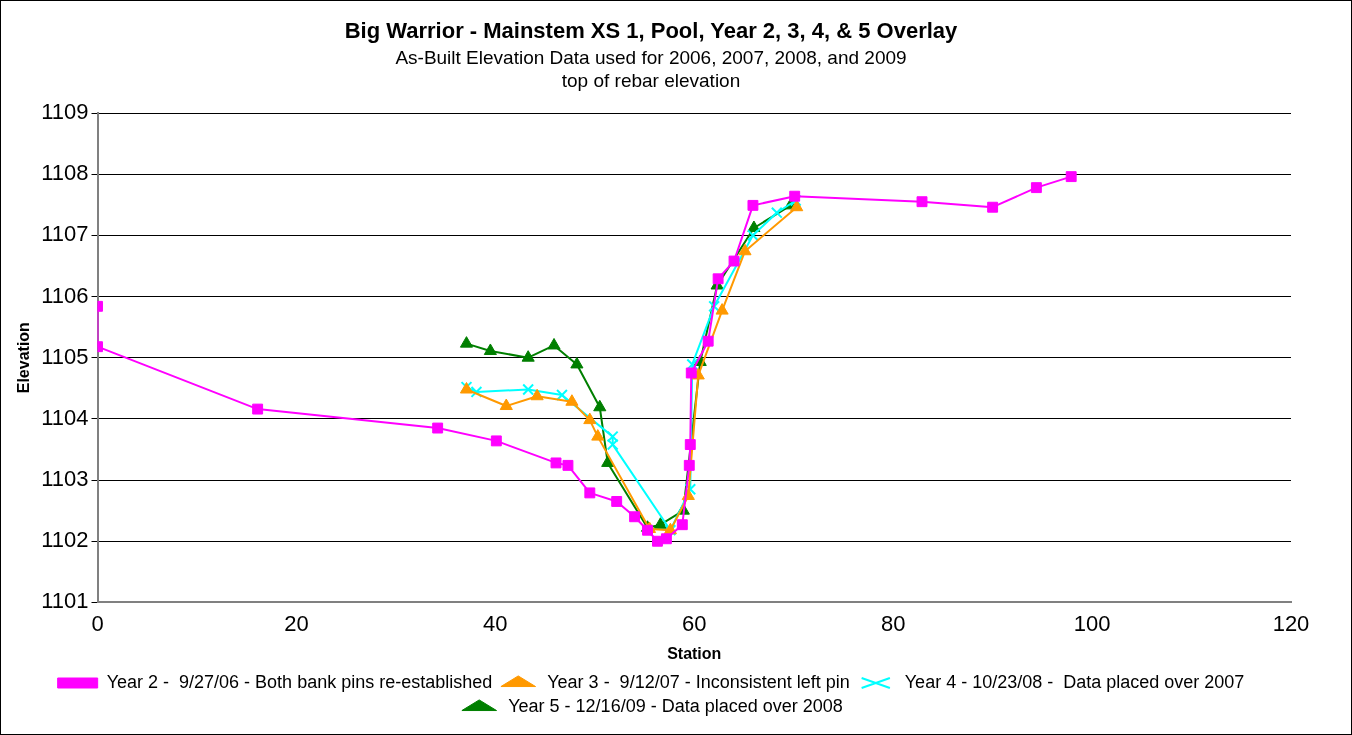  Describe the element at coordinates (65, 601) in the screenshot. I see `y-tick-label: 1101` at that location.